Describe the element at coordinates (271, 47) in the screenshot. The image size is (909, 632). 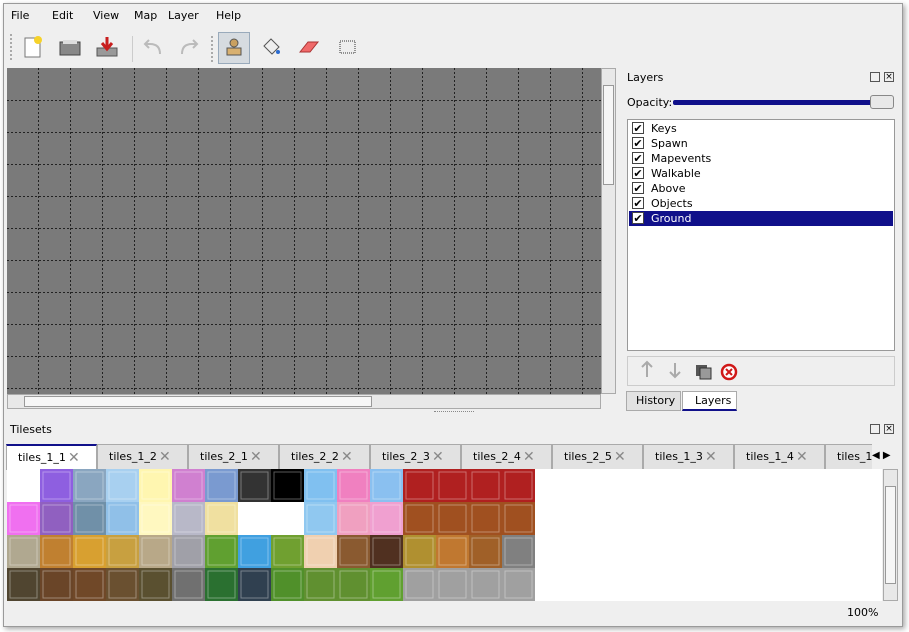
I see `fill-button` at that location.